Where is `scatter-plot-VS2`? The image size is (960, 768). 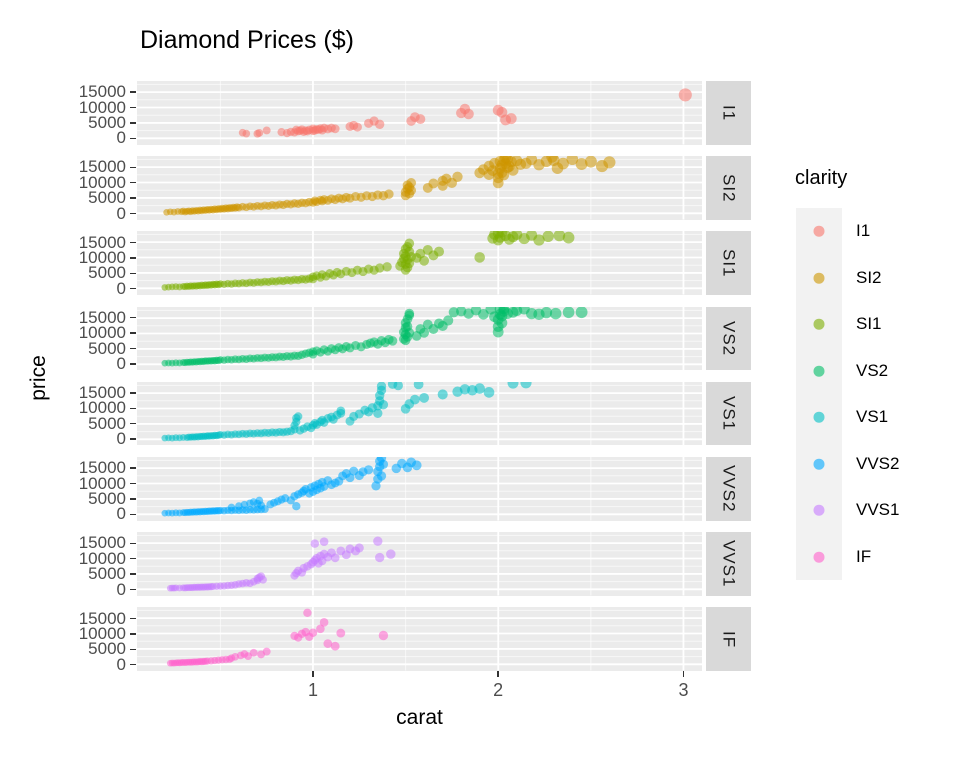 scatter-plot-VS2 is located at coordinates (419, 338).